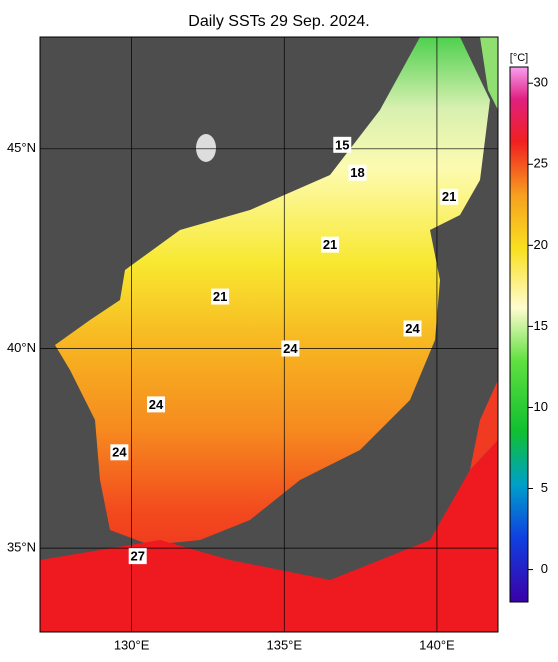  Describe the element at coordinates (284, 644) in the screenshot. I see `lon-label: 135°E` at that location.